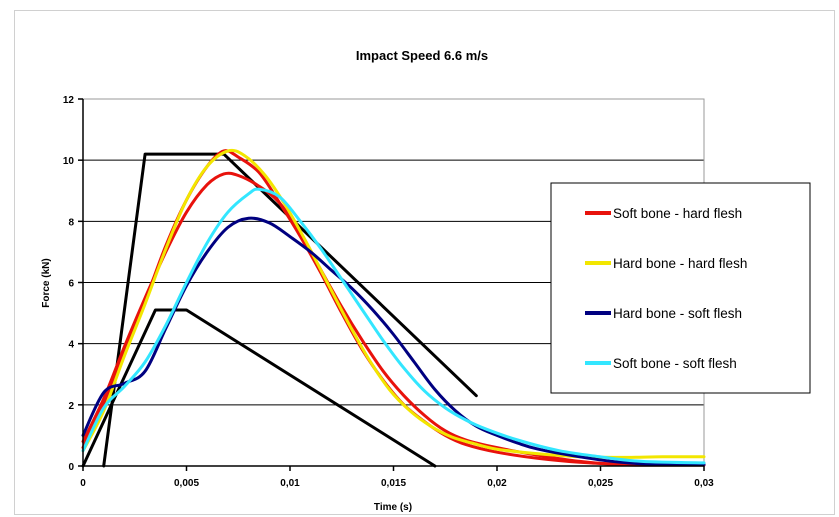  Describe the element at coordinates (704, 483) in the screenshot. I see `x-tick-label: 0,03` at that location.